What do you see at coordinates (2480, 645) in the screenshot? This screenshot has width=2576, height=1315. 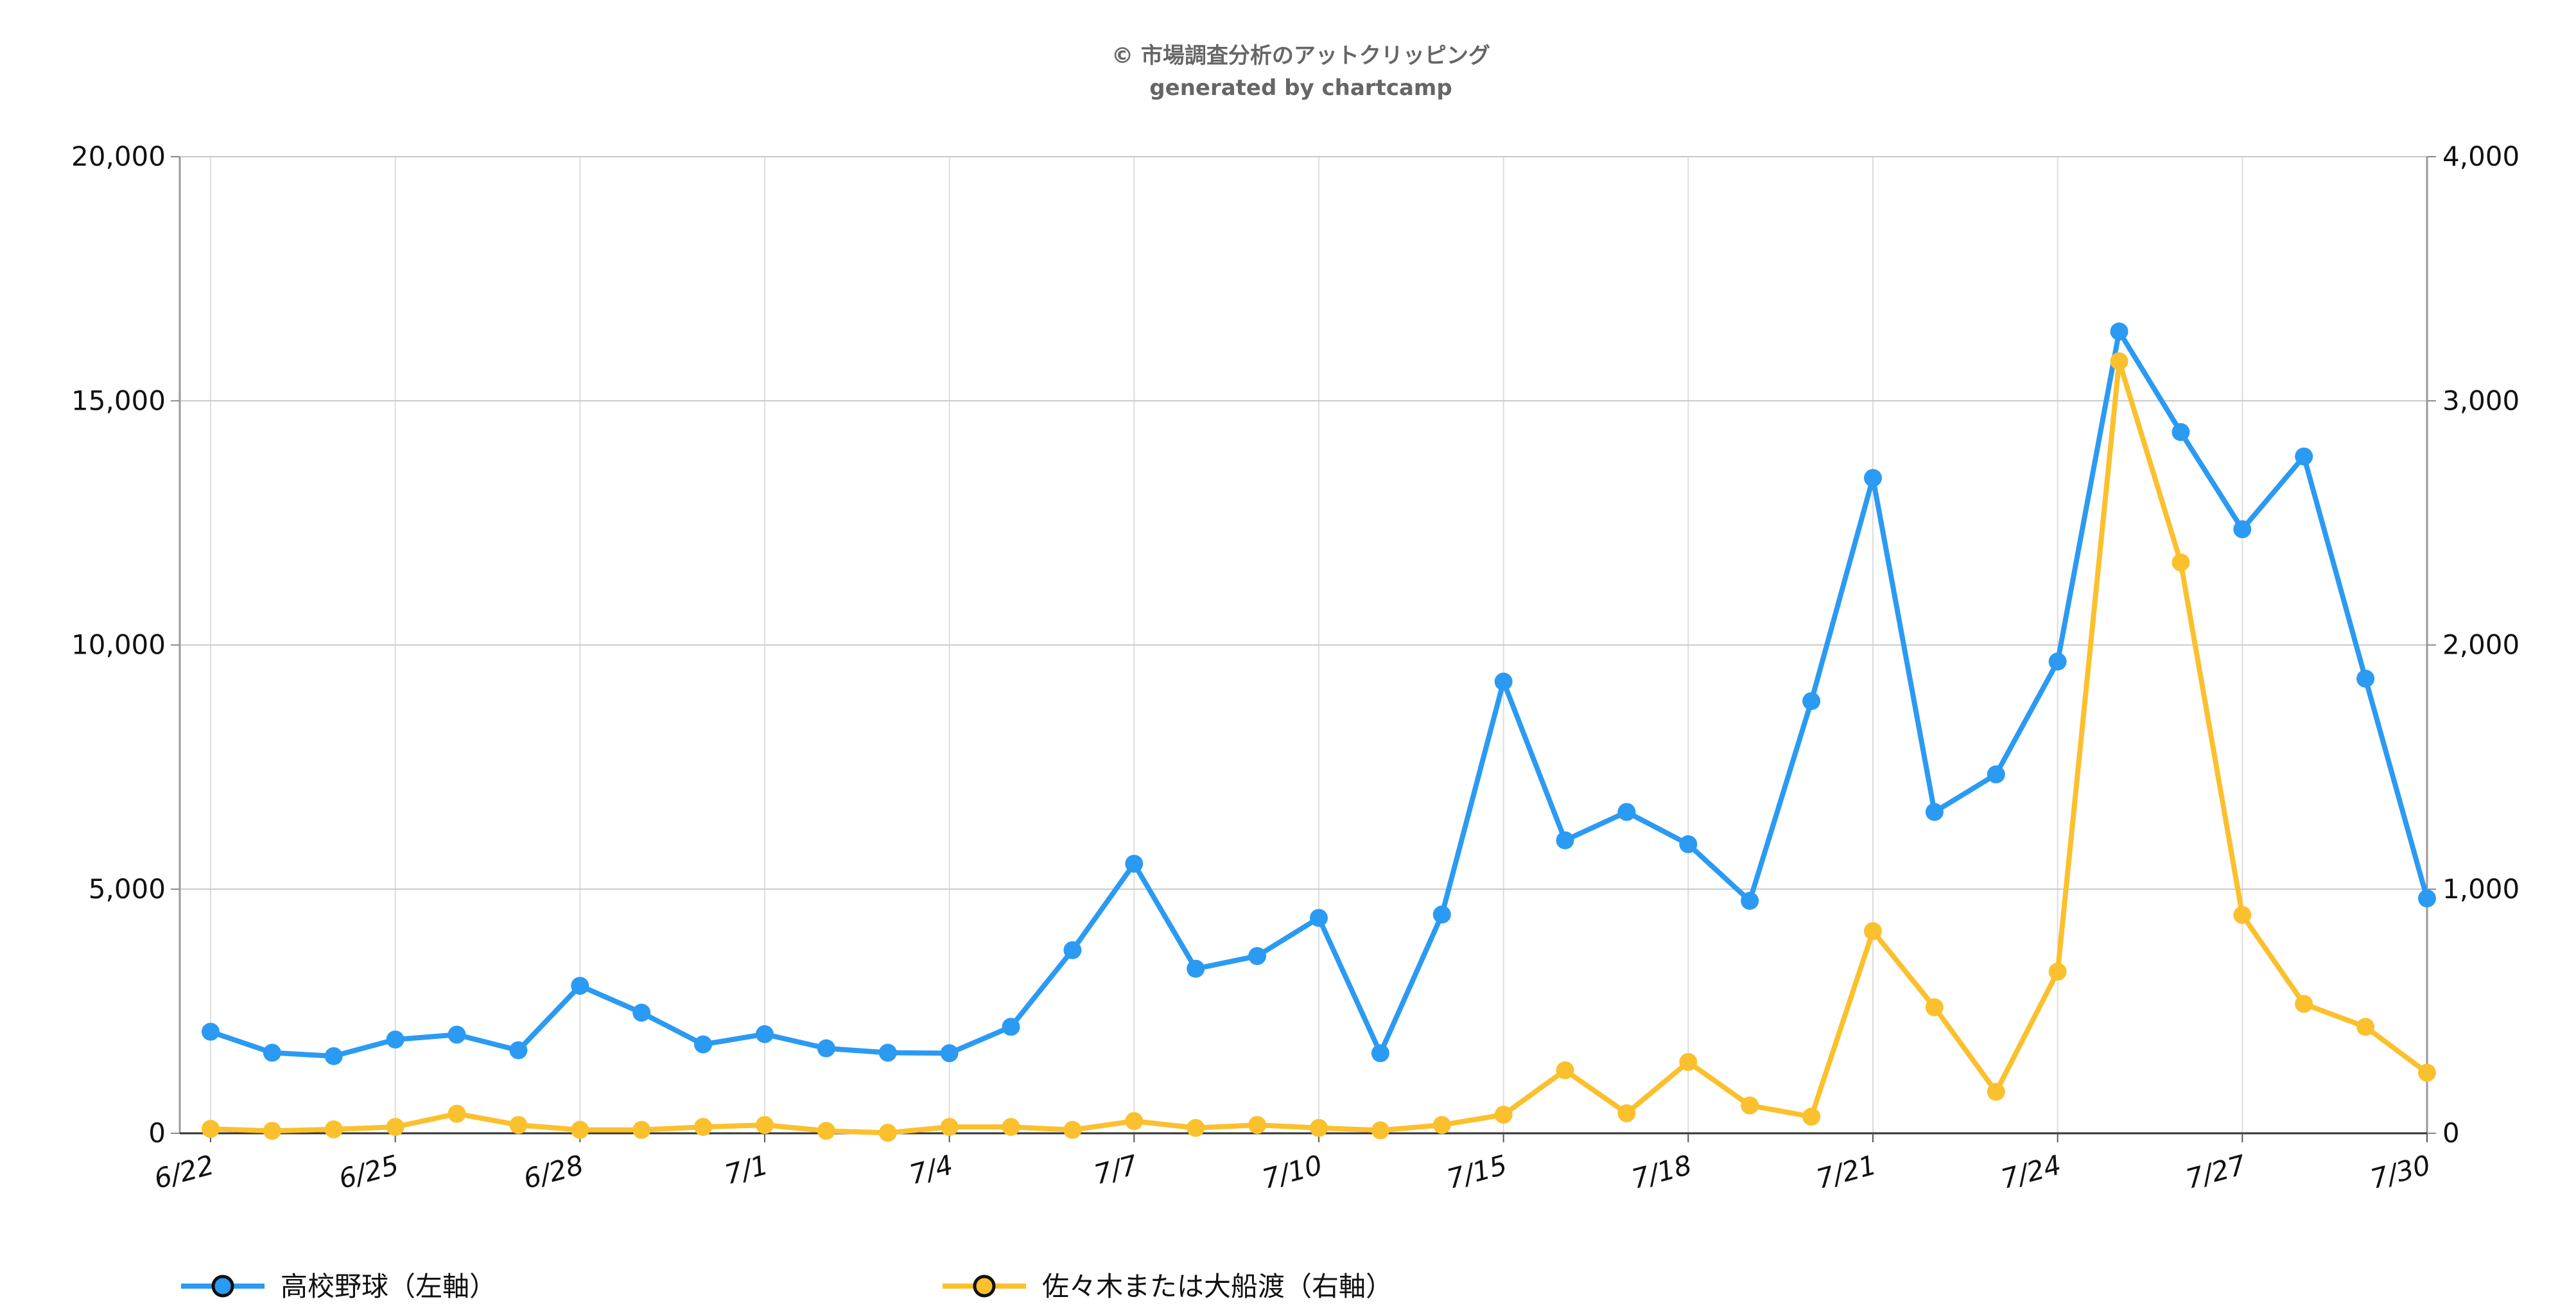 I see `y-right-tick-label: 2,000` at bounding box center [2480, 645].